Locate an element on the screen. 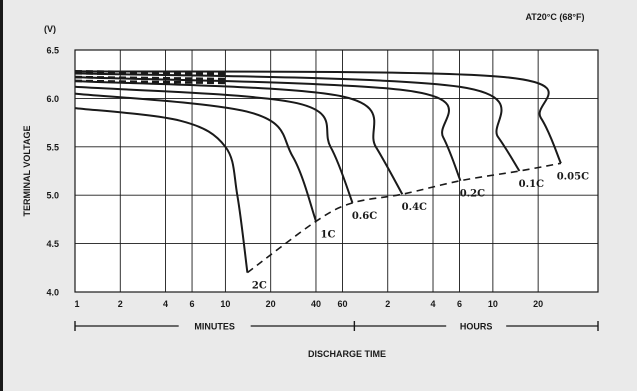  y-tick-label: 5.5 is located at coordinates (52, 147).